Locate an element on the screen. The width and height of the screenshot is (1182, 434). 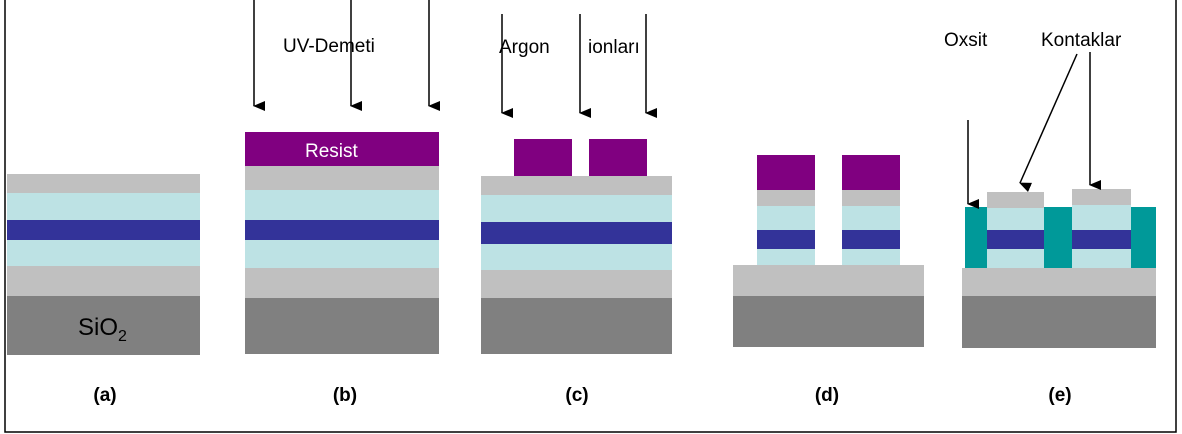
contacts-label: Kontaklar is located at coordinates (1081, 40).